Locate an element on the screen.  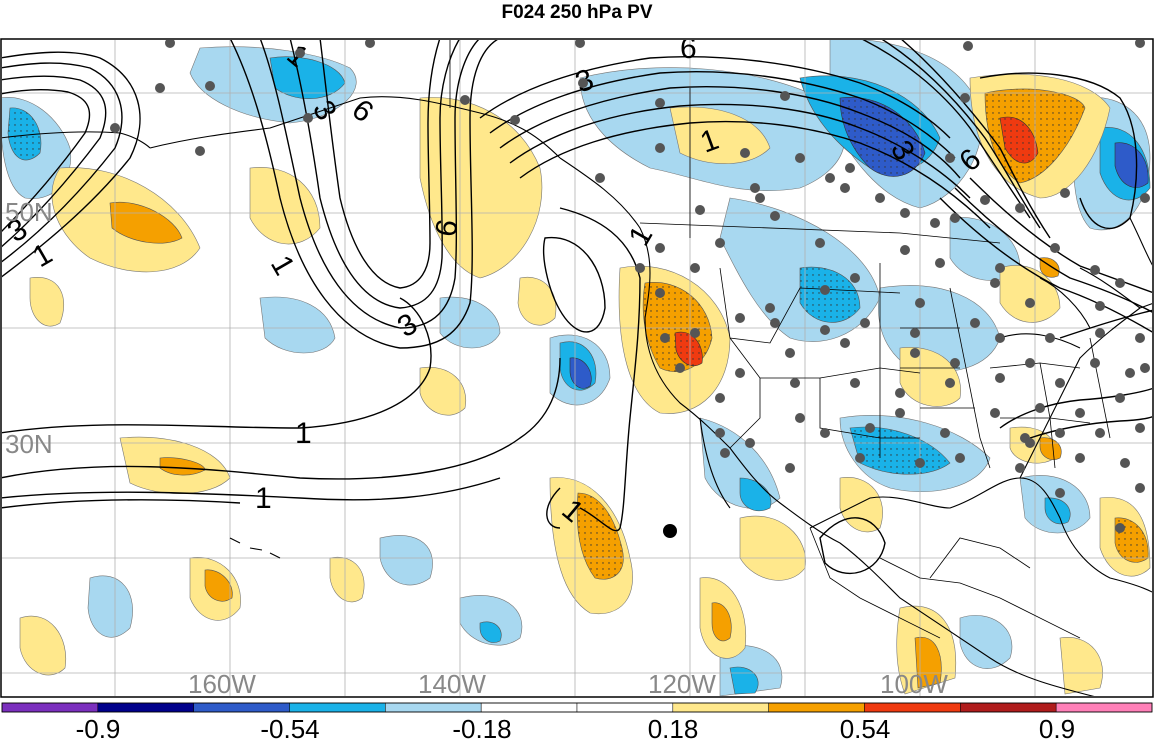
colorbar-swatches is located at coordinates (577, 707).